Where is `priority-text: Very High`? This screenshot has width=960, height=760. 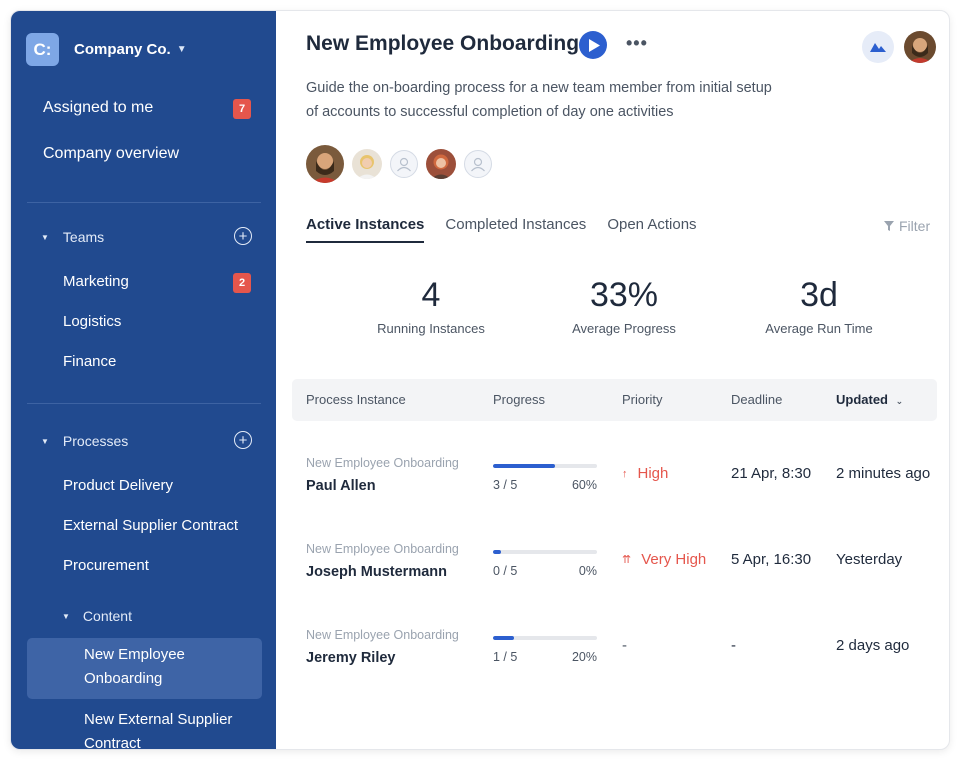 priority-text: Very High is located at coordinates (674, 559).